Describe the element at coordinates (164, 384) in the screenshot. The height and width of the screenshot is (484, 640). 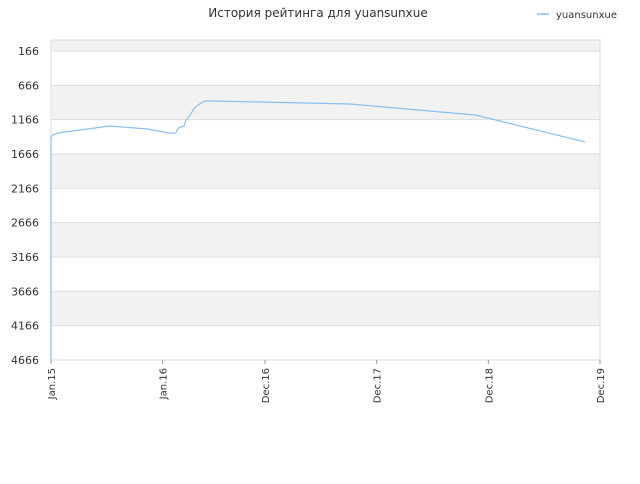
I see `x-tick-label: Jan.16` at that location.